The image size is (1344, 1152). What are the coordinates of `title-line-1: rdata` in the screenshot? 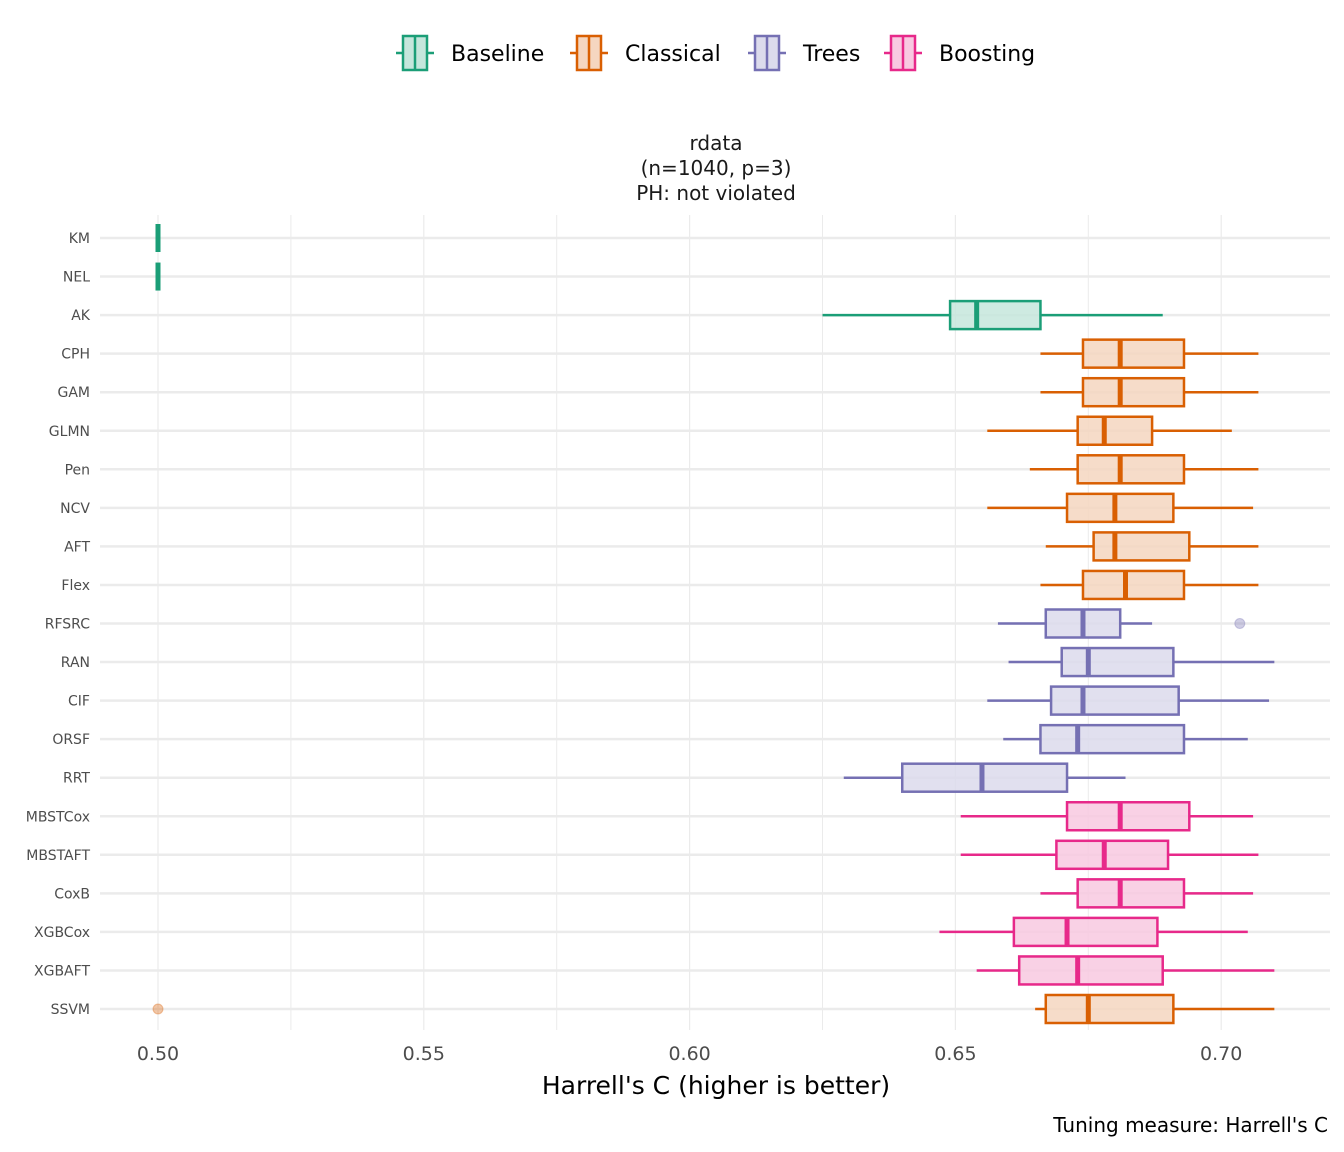 It's located at (716, 143).